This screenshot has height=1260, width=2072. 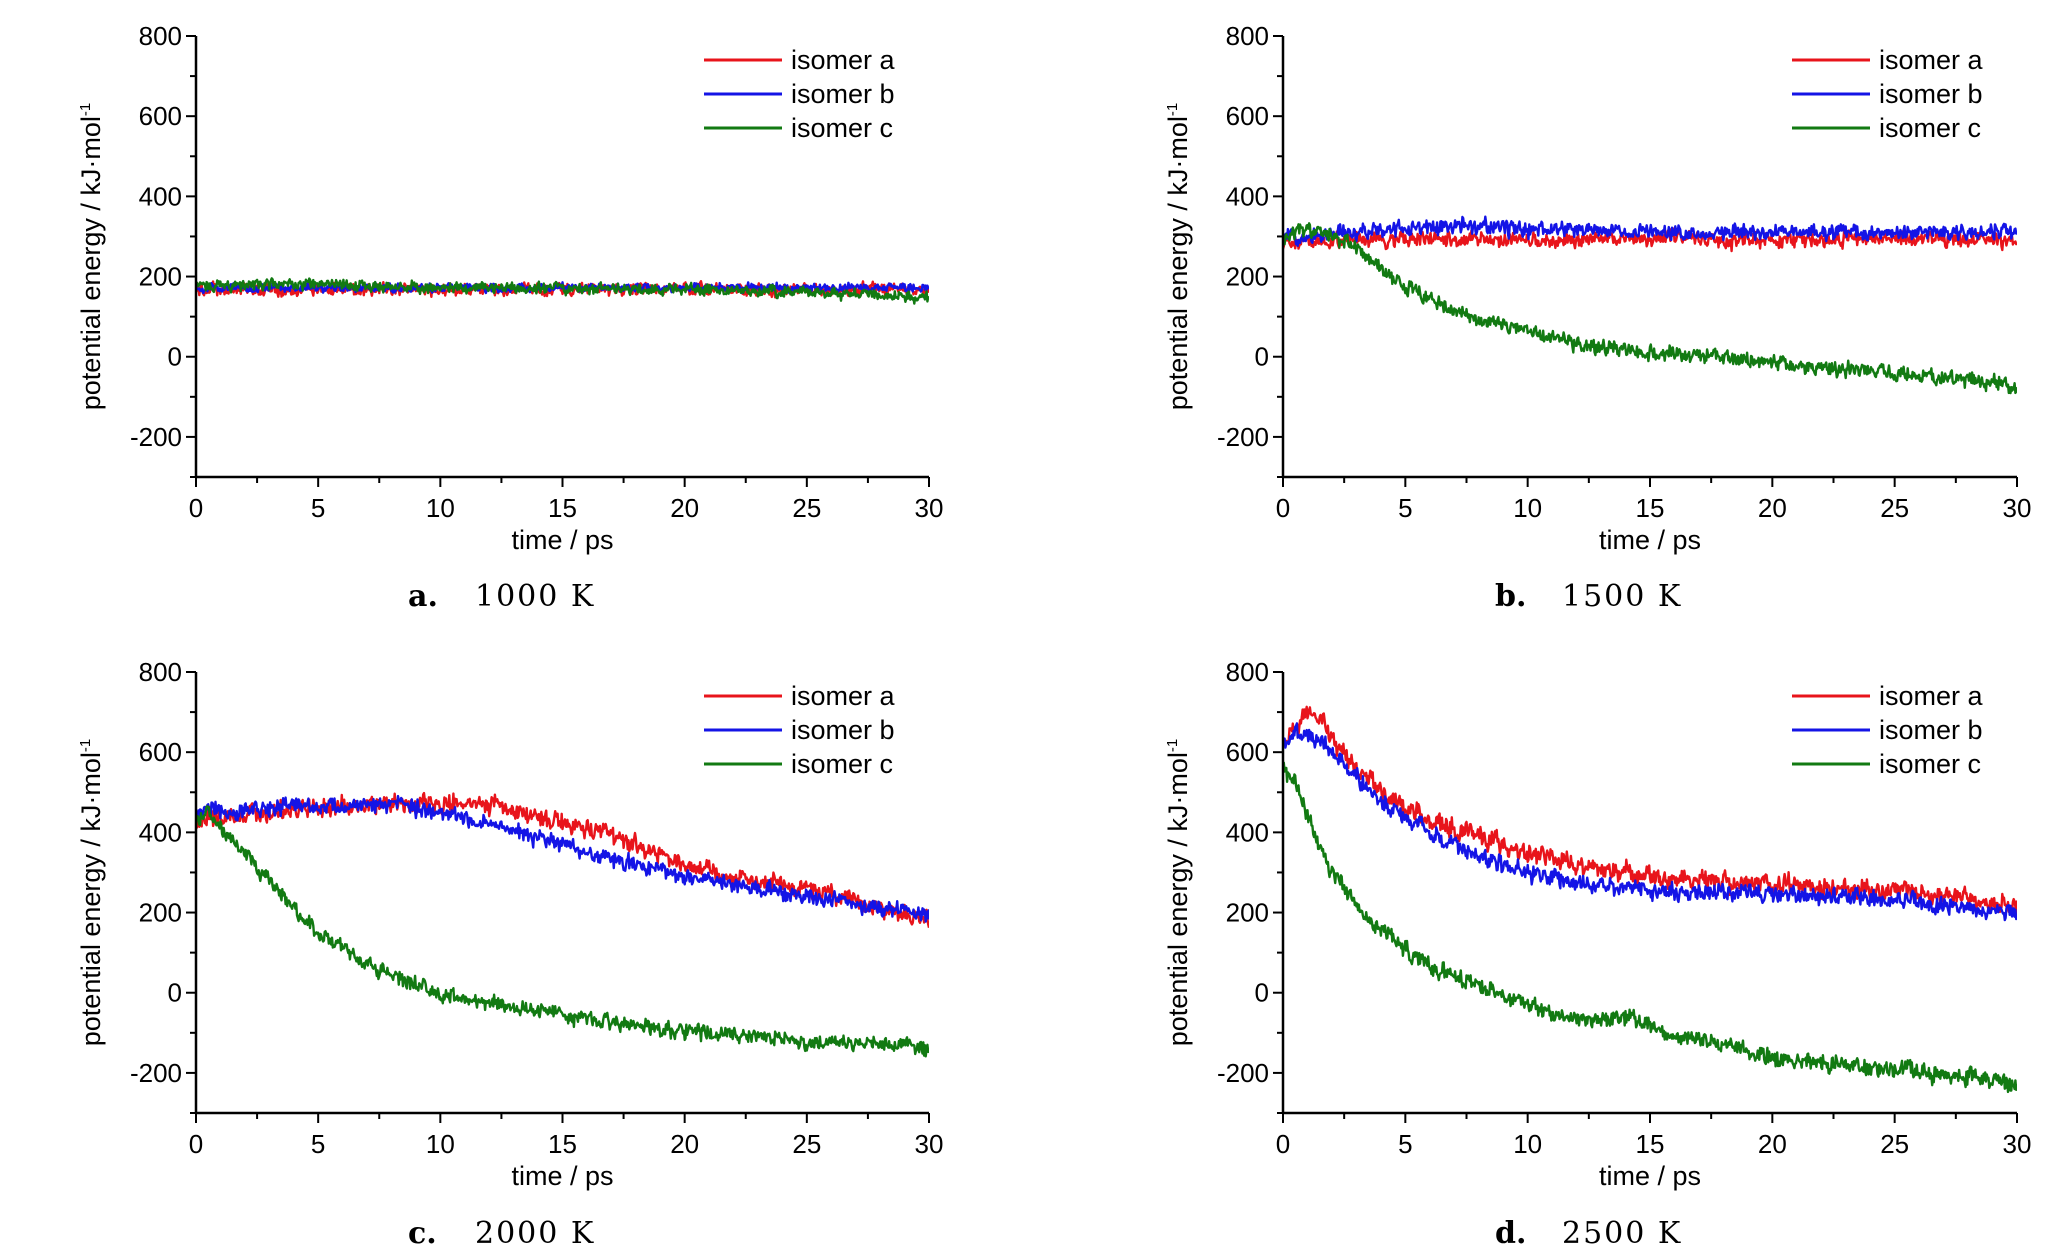 What do you see at coordinates (422, 1233) in the screenshot?
I see `panel-letter: c.` at bounding box center [422, 1233].